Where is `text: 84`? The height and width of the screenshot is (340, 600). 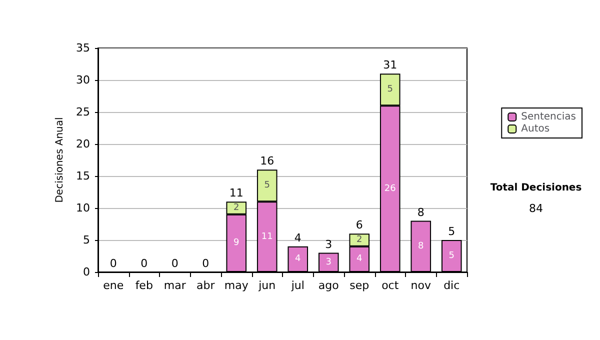
text: 84 is located at coordinates (536, 208).